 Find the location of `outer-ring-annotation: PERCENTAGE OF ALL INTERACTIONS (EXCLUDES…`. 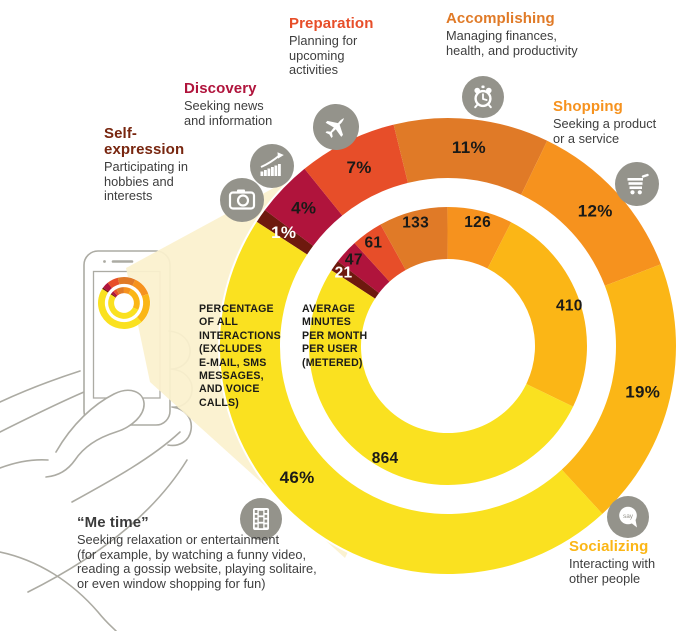

outer-ring-annotation: PERCENTAGE OF ALL INTERACTIONS (EXCLUDES… is located at coordinates (240, 356).